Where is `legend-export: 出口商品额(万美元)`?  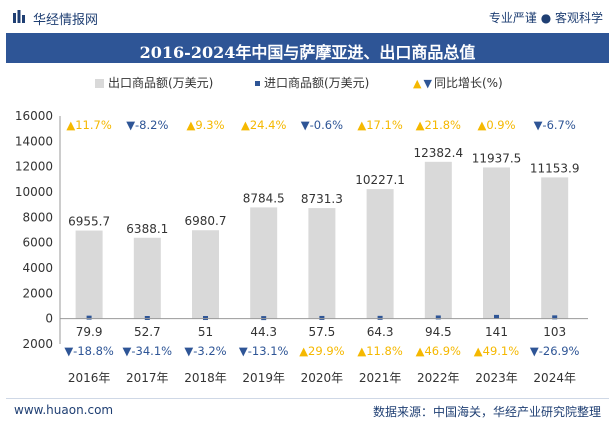 legend-export: 出口商品额(万美元) is located at coordinates (154, 82).